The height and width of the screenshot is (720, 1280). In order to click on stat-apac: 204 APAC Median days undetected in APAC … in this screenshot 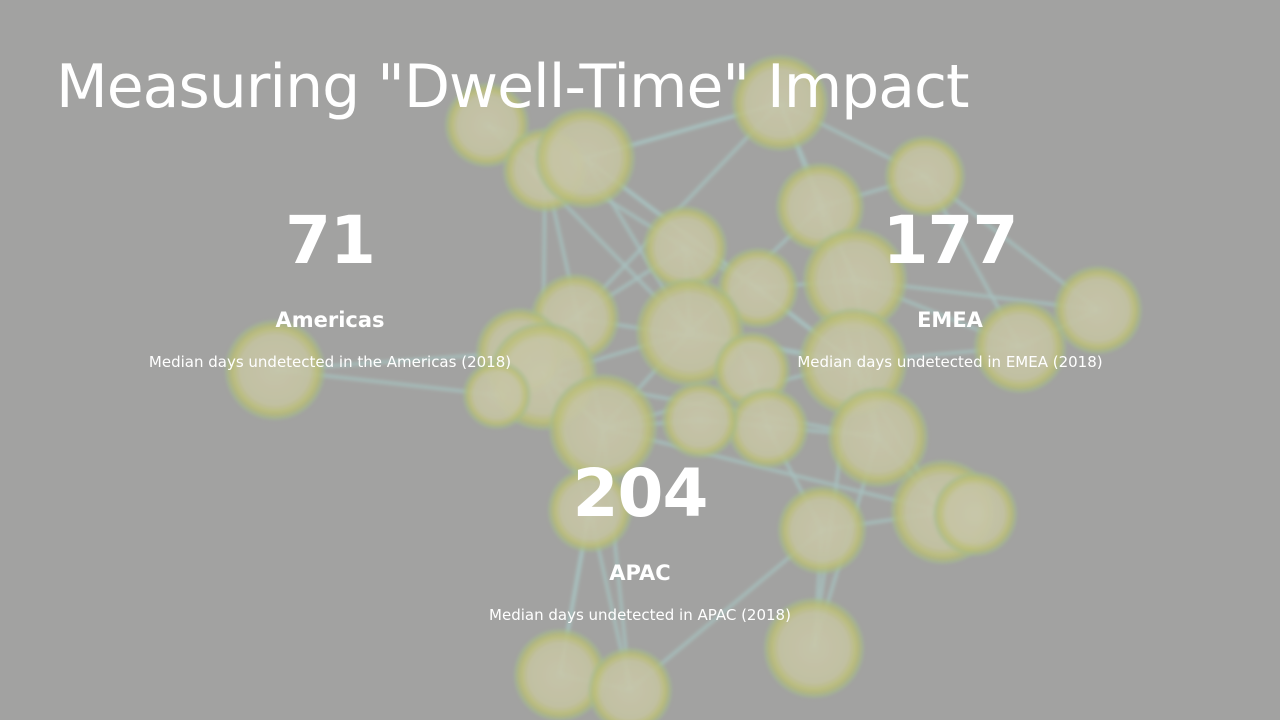, I will do `click(640, 540)`.